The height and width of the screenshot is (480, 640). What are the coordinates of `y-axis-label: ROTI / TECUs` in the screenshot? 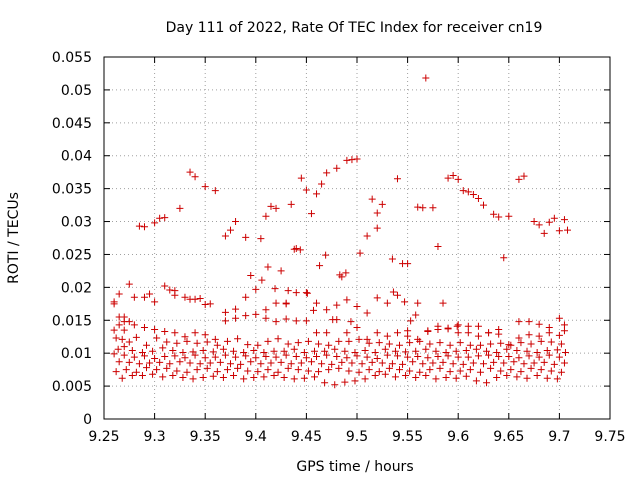 It's located at (14, 238).